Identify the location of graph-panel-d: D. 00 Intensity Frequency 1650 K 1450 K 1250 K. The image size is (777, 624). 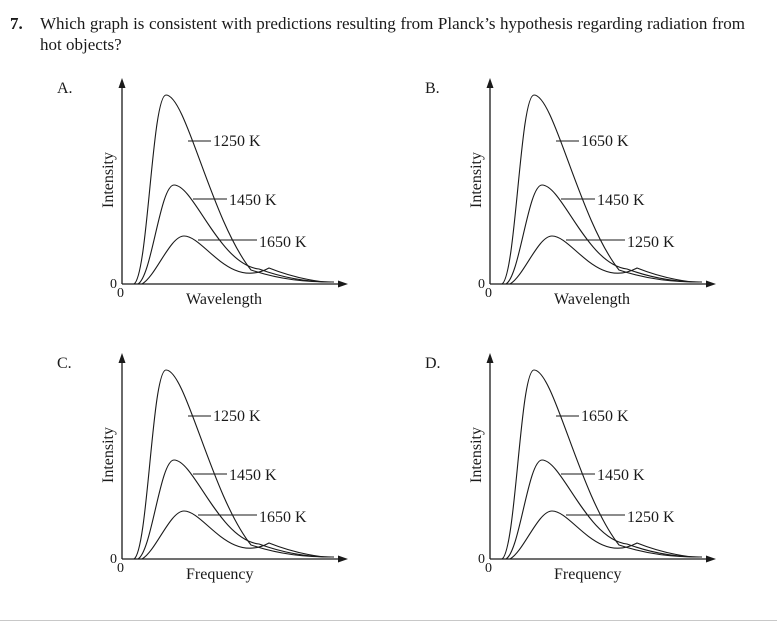
(570, 468).